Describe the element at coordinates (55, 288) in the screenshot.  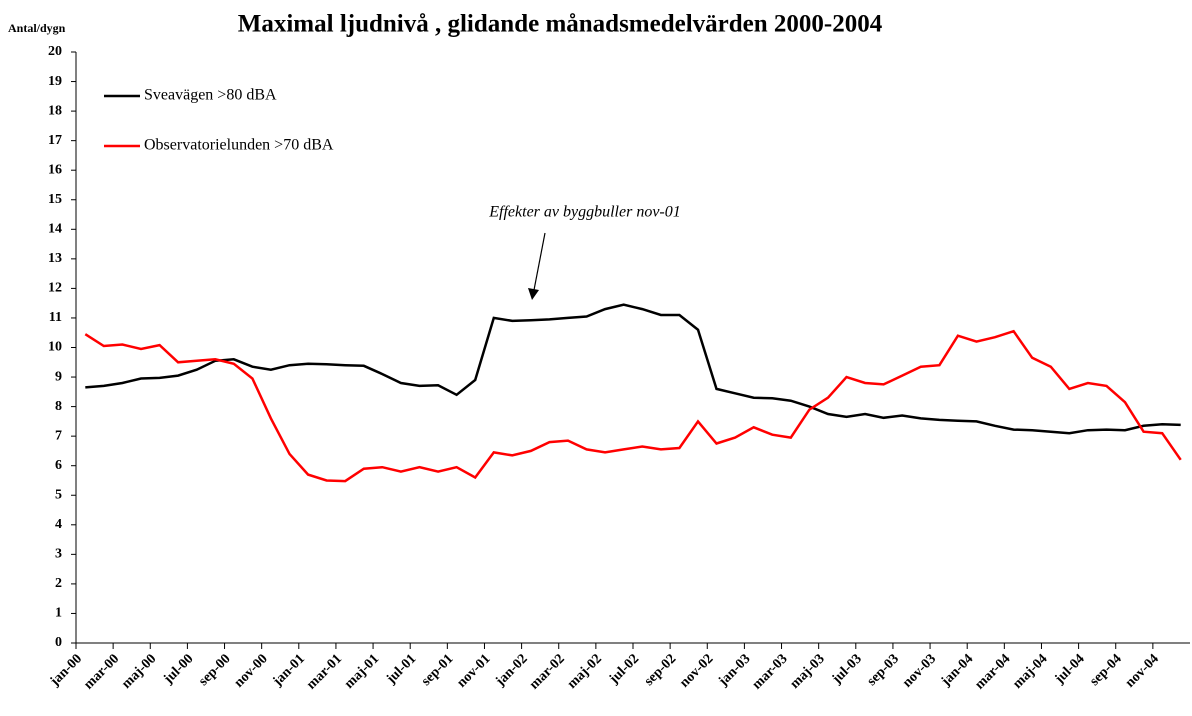
I see `y-tick-label: 12` at that location.